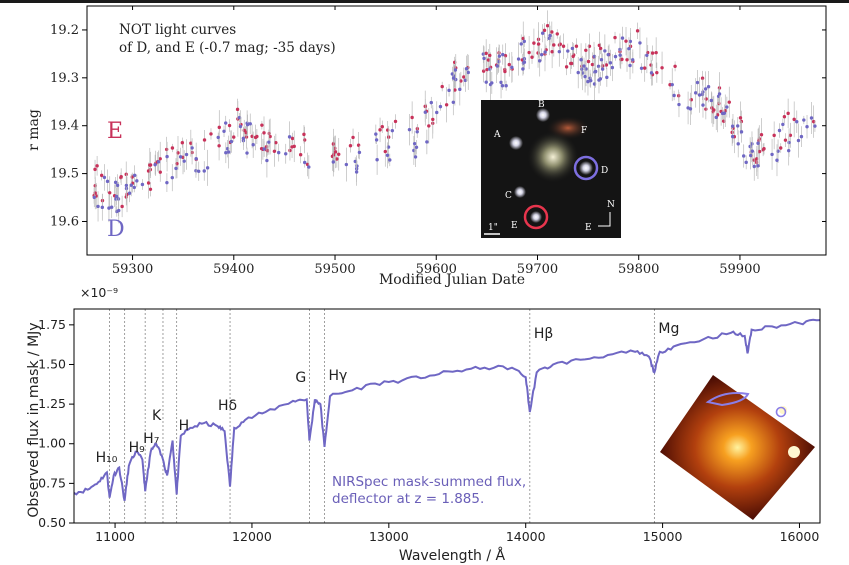  Describe the element at coordinates (115, 536) in the screenshot. I see `bottom-x-tick-label-11000: 11000` at that location.